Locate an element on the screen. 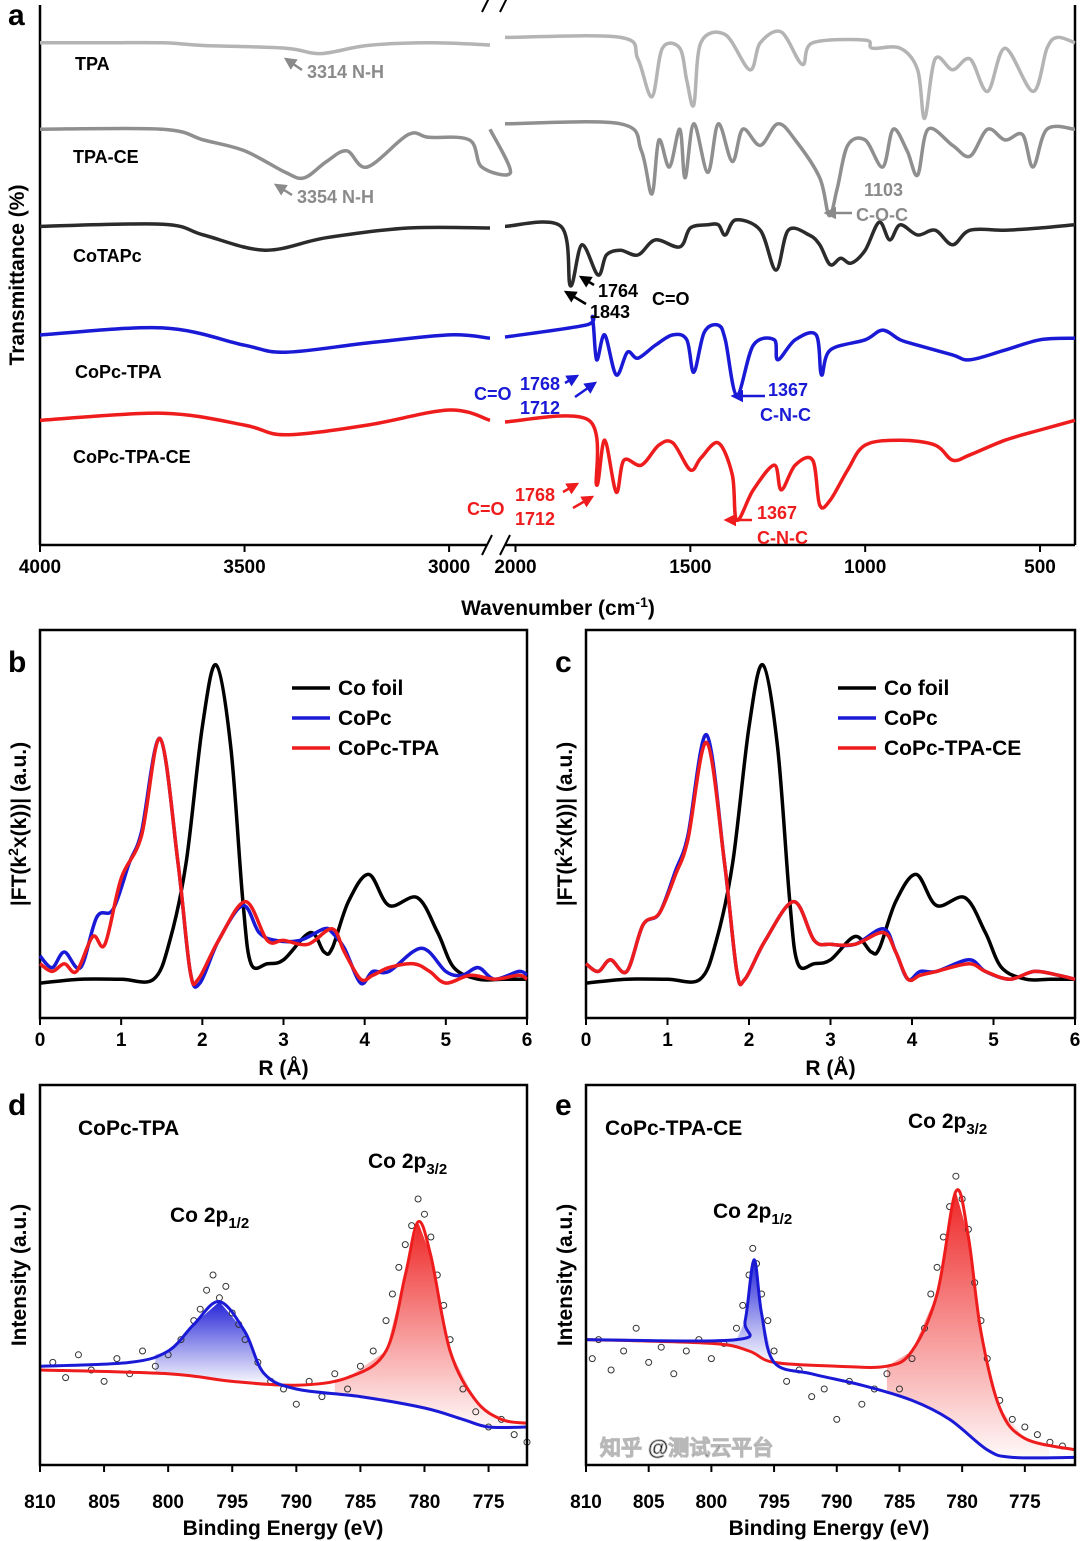 Image resolution: width=1080 pixels, height=1541 pixels. y-axis-label: |FT(k2x(k))| (a.u.) is located at coordinates (564, 824).